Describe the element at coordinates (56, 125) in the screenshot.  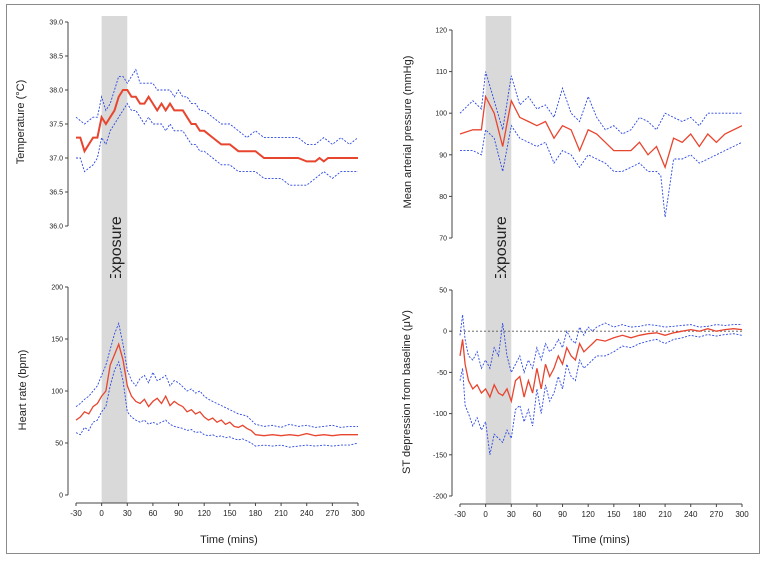
I see `y-tick-label: 37.5` at that location.